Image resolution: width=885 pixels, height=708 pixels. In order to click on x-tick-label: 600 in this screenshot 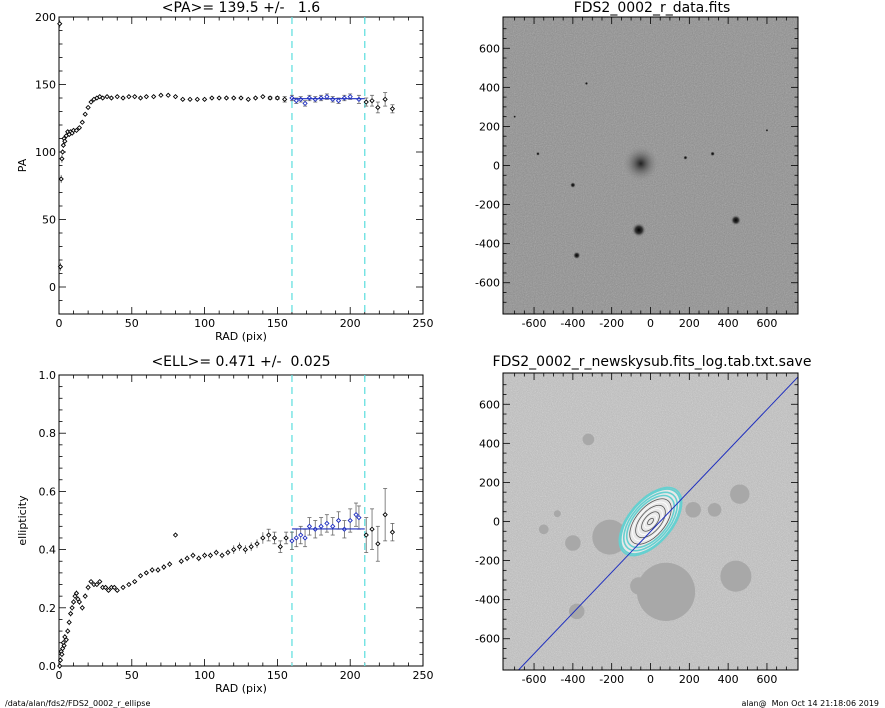, I will do `click(766, 323)`.